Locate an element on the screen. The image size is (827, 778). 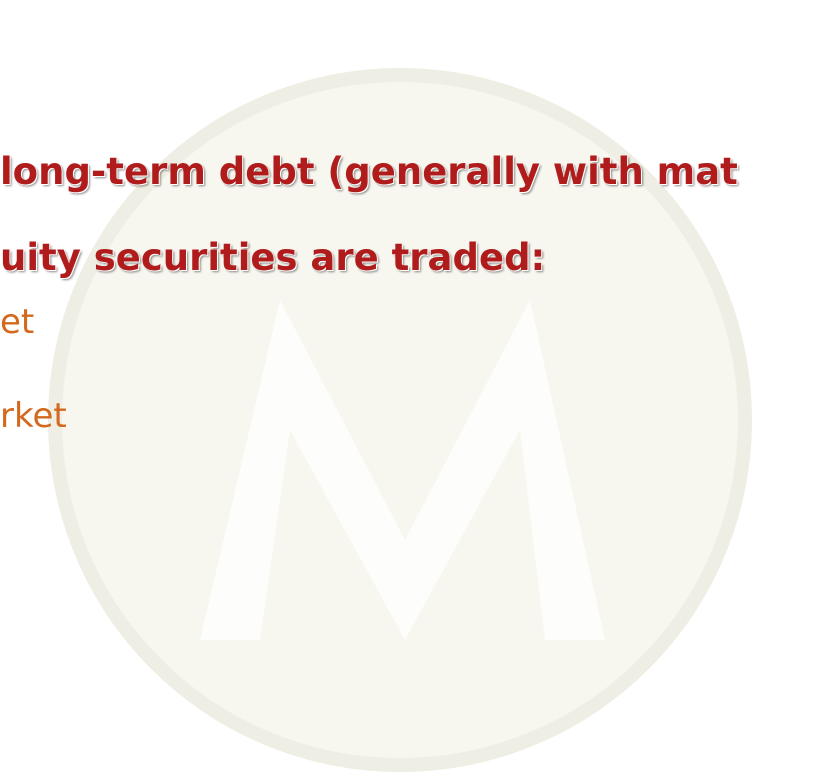
text-line: et is located at coordinates (17, 322).